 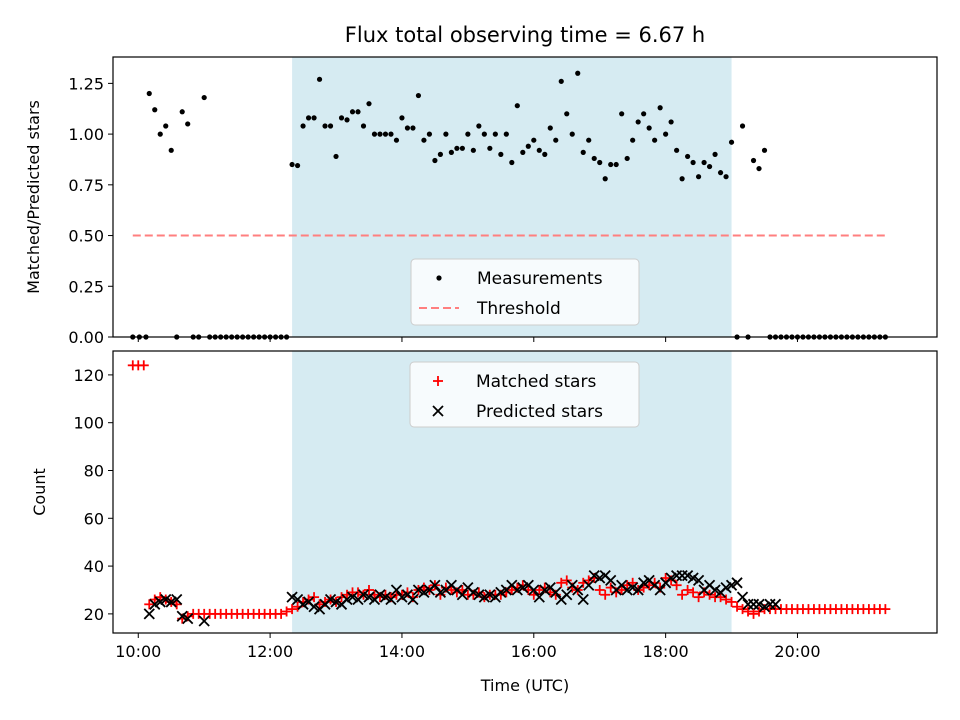 What do you see at coordinates (438, 411) in the screenshot?
I see `legend-x-marker` at bounding box center [438, 411].